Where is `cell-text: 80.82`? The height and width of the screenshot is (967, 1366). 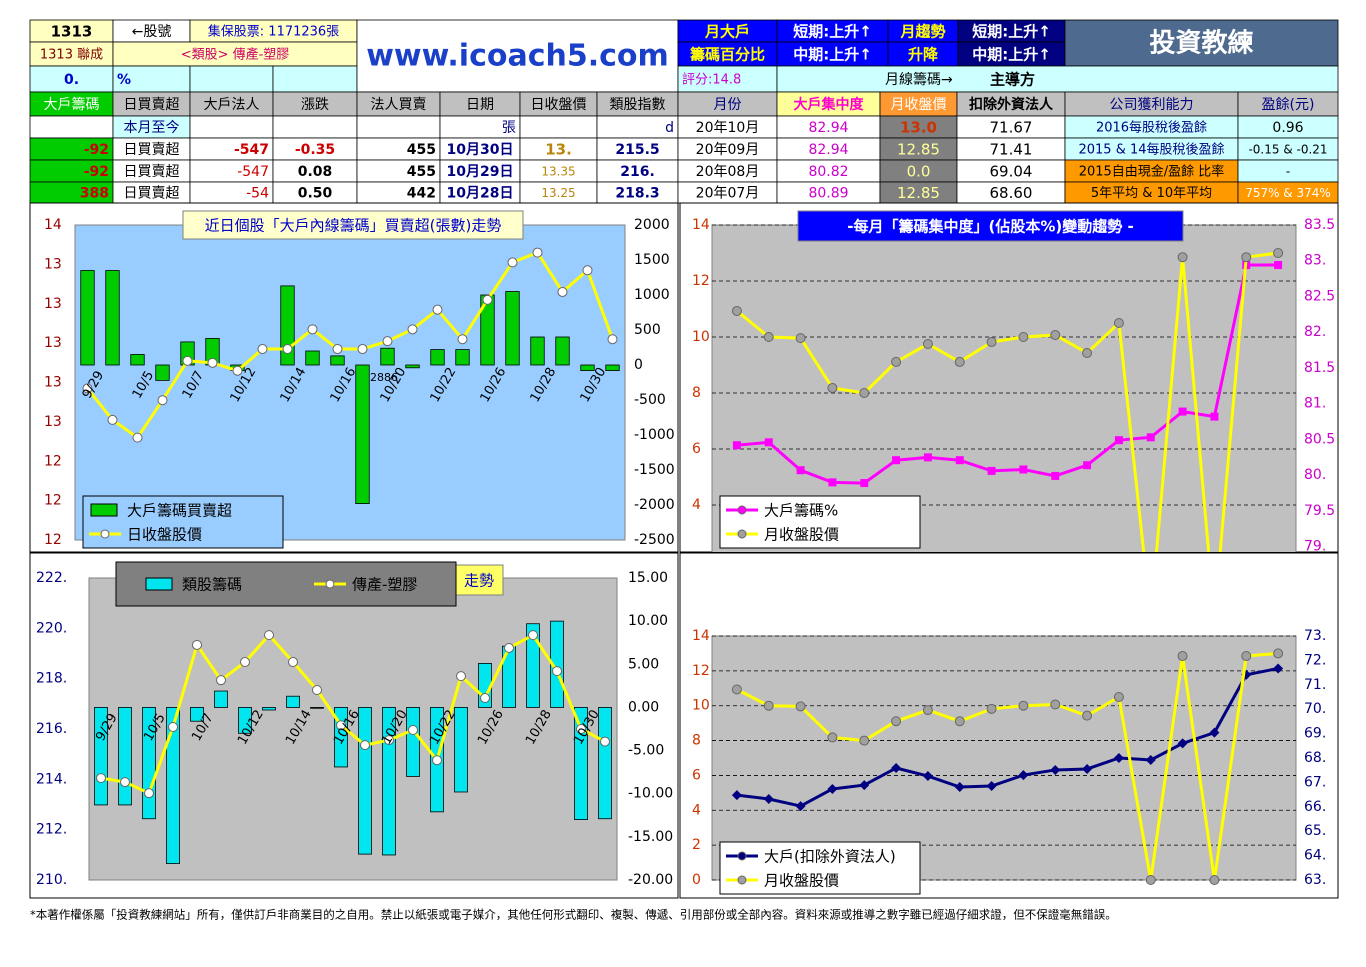
cell-text: 80.82 is located at coordinates (828, 172).